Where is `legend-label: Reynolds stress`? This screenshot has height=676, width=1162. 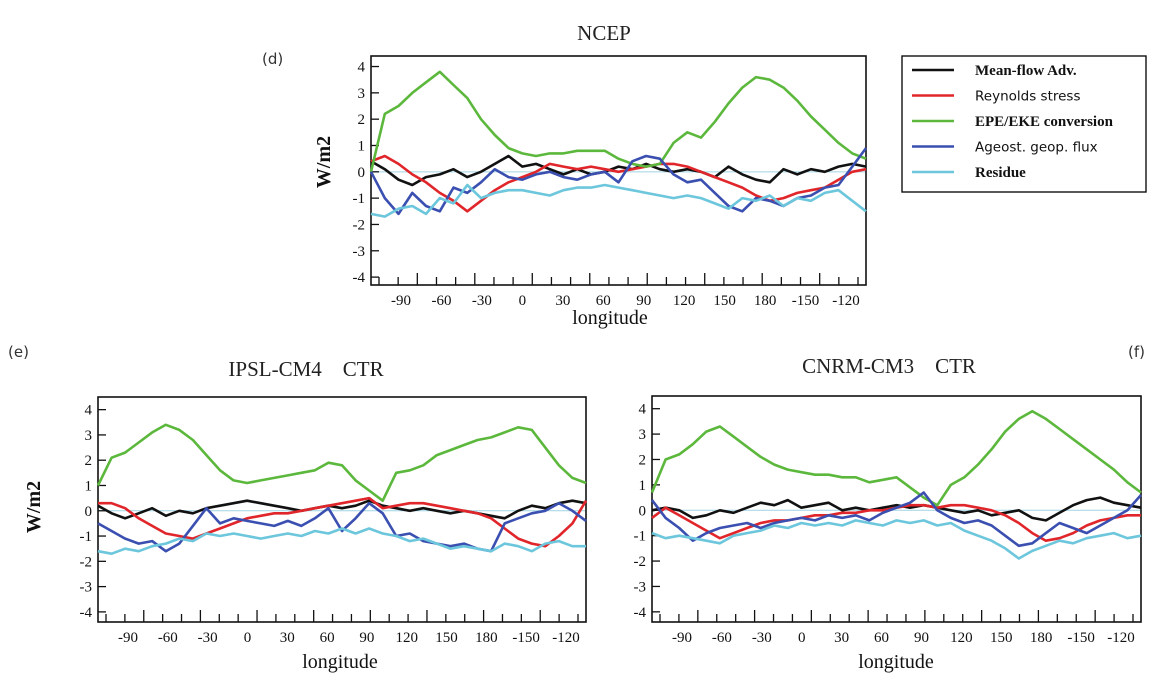 legend-label: Reynolds stress is located at coordinates (1027, 97).